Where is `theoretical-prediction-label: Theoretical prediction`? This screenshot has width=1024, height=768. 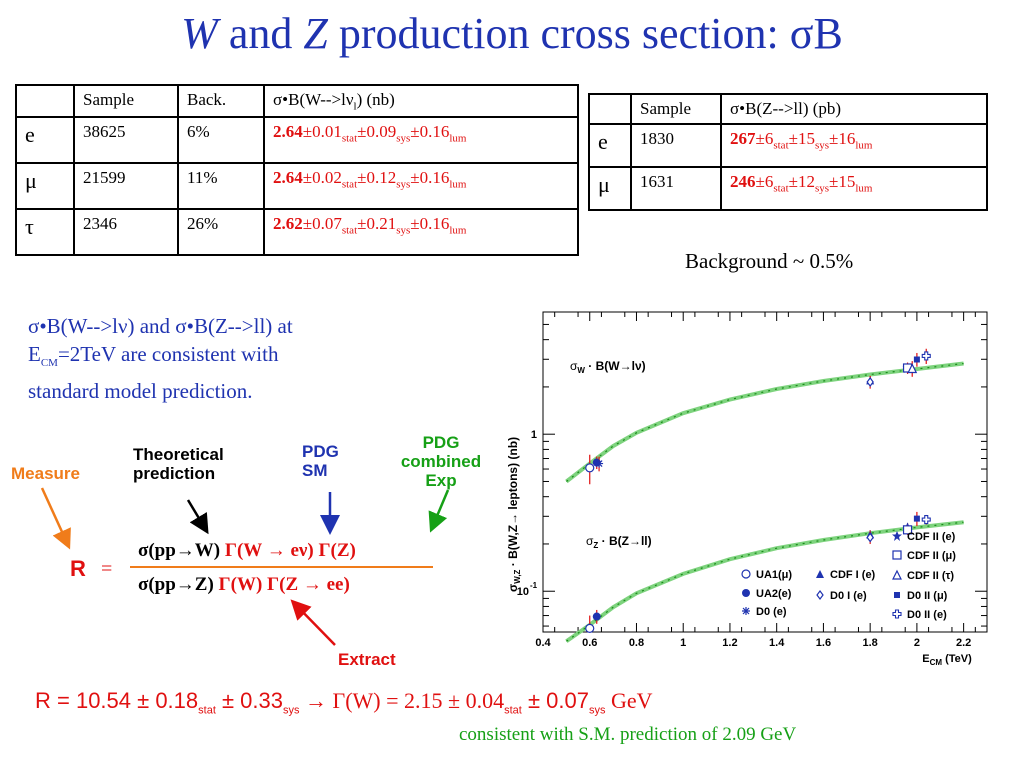 theoretical-prediction-label: Theoretical prediction is located at coordinates (178, 464).